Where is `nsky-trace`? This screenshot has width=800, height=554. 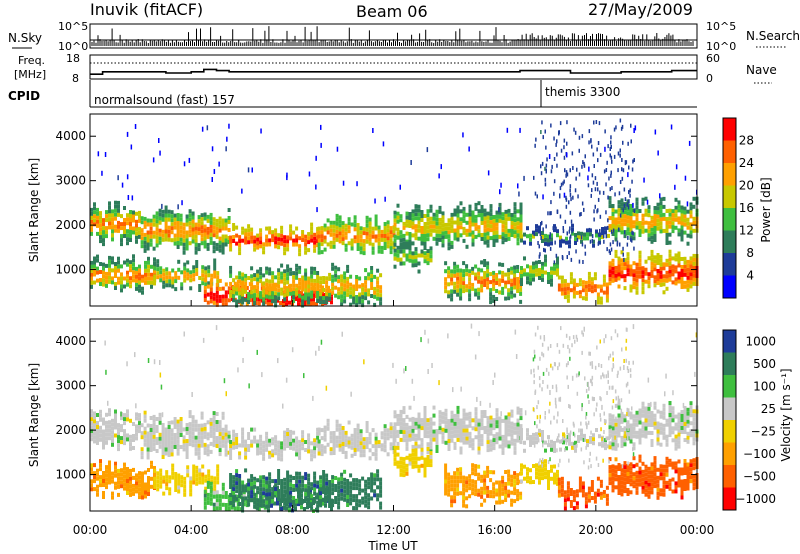
nsky-trace is located at coordinates (393, 36).